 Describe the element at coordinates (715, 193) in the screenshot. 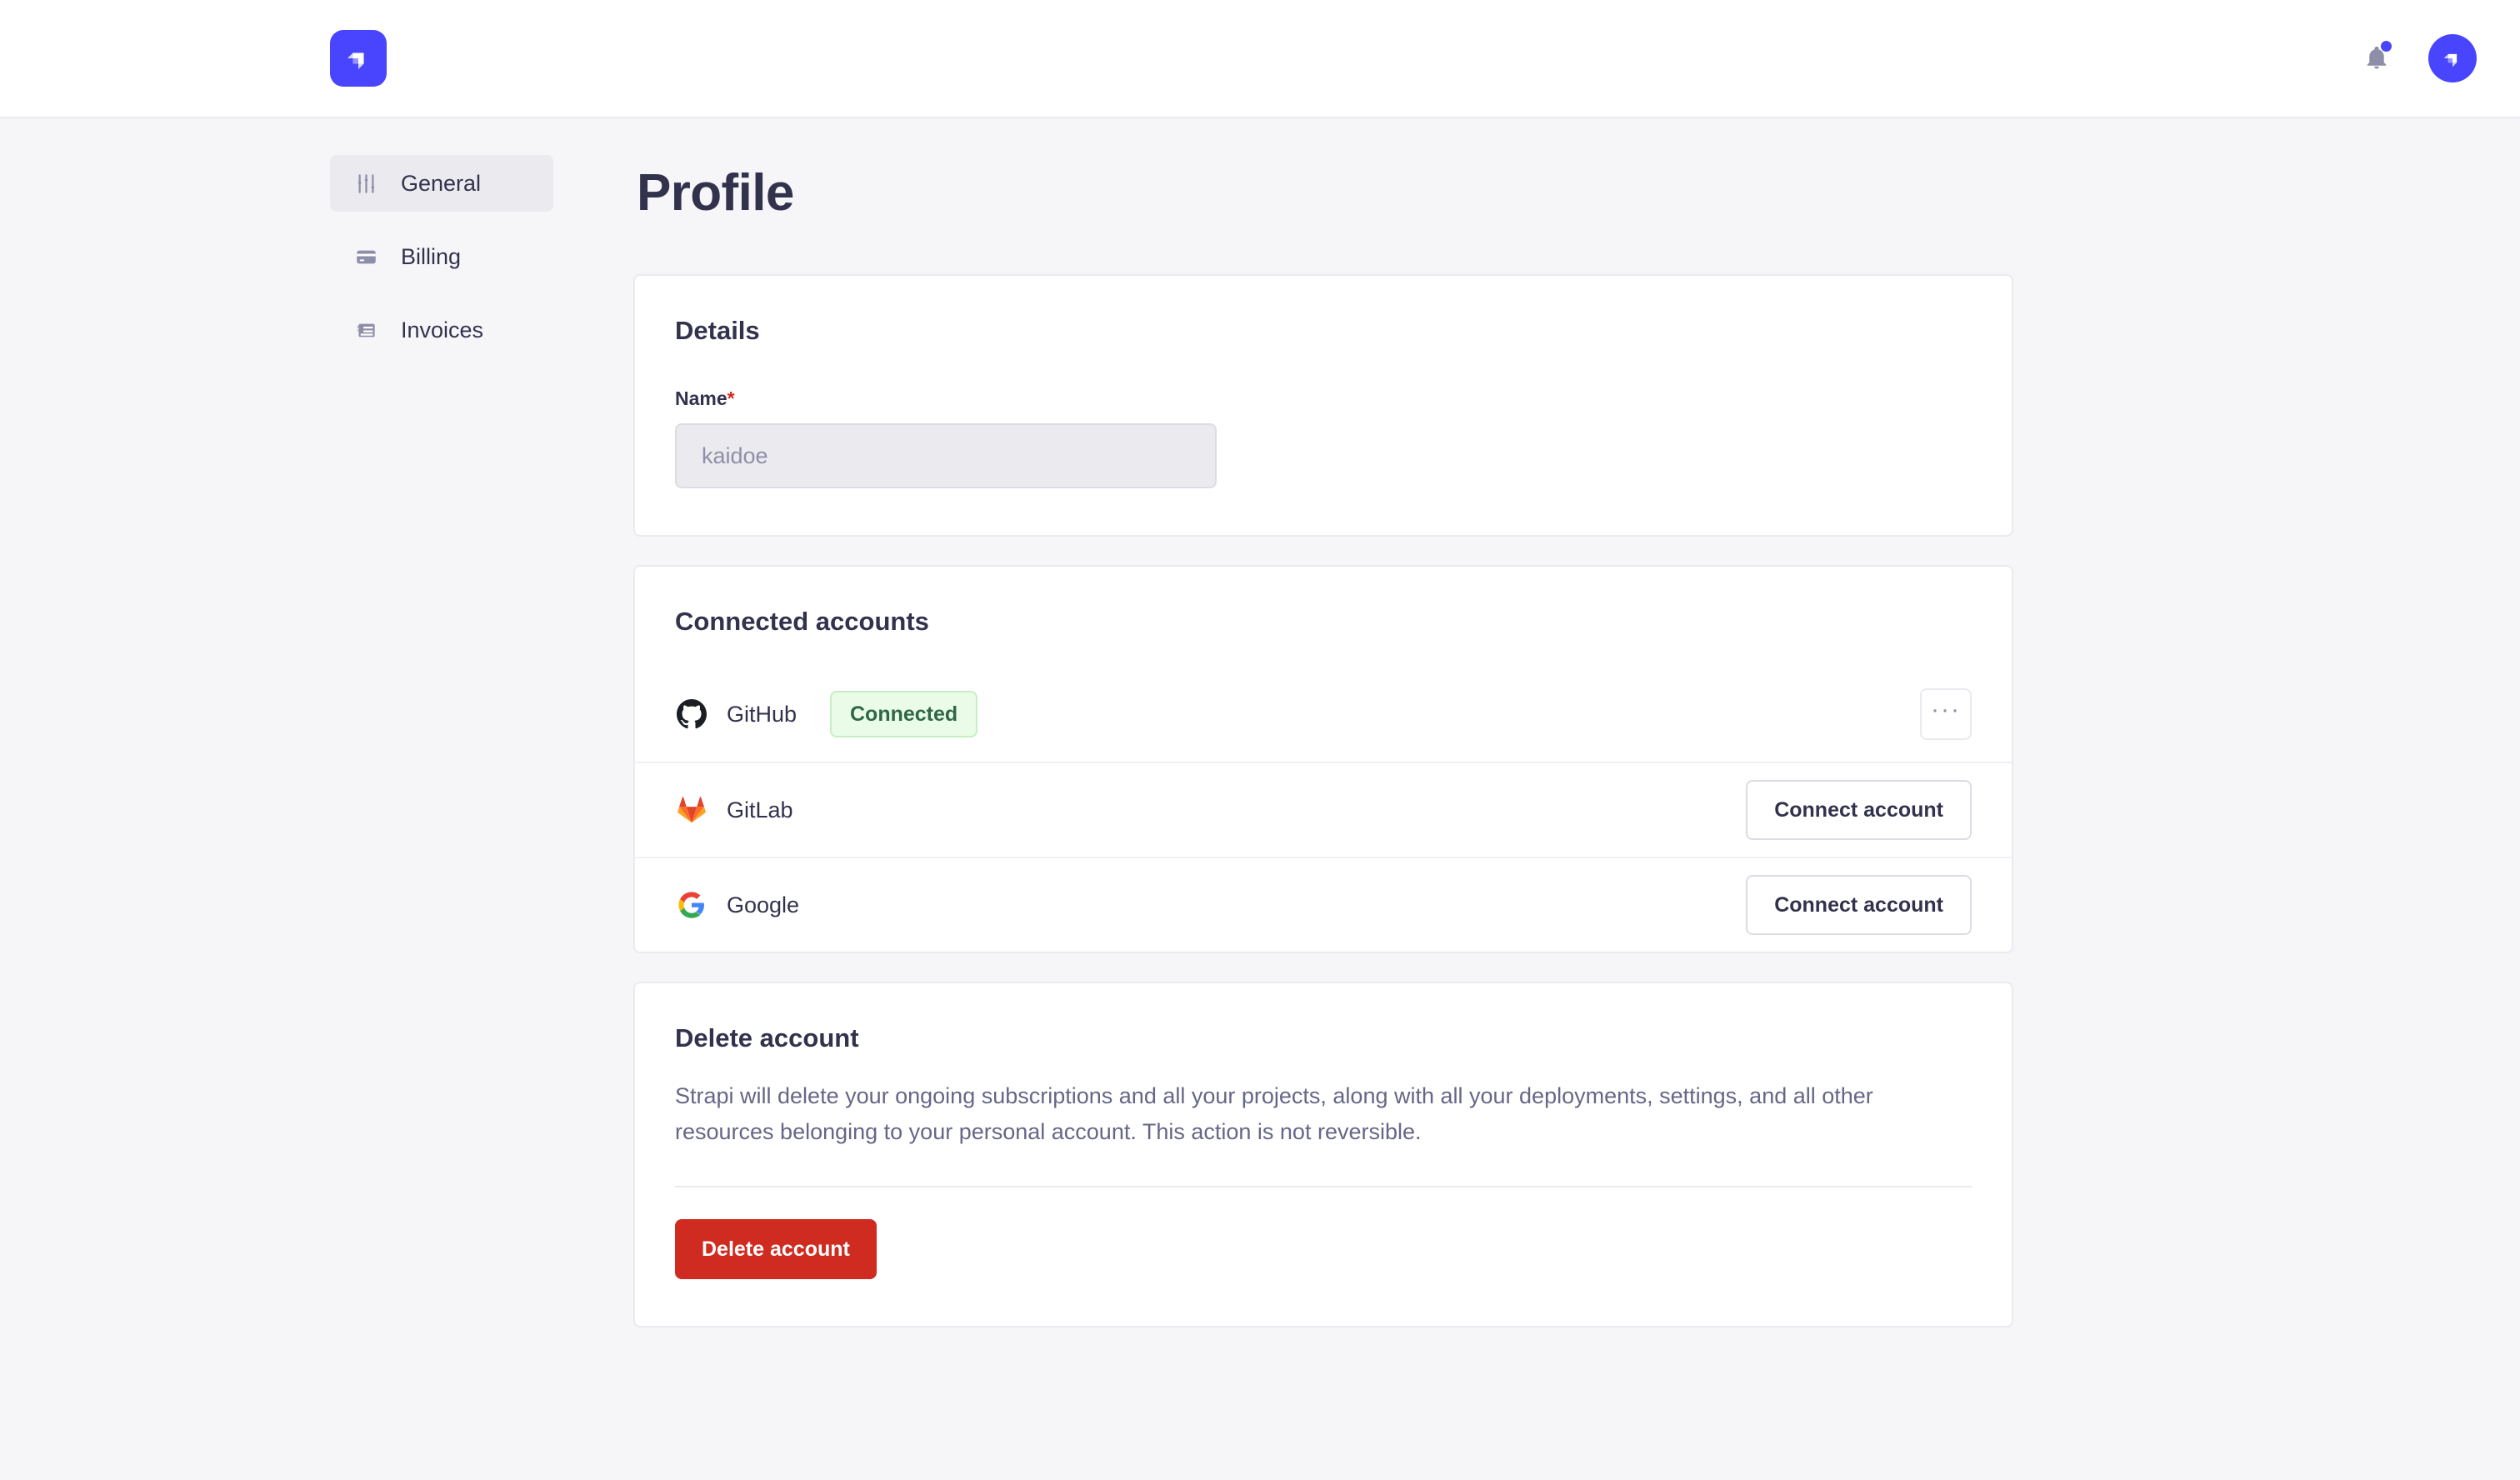

I see `page-title: Profile` at that location.